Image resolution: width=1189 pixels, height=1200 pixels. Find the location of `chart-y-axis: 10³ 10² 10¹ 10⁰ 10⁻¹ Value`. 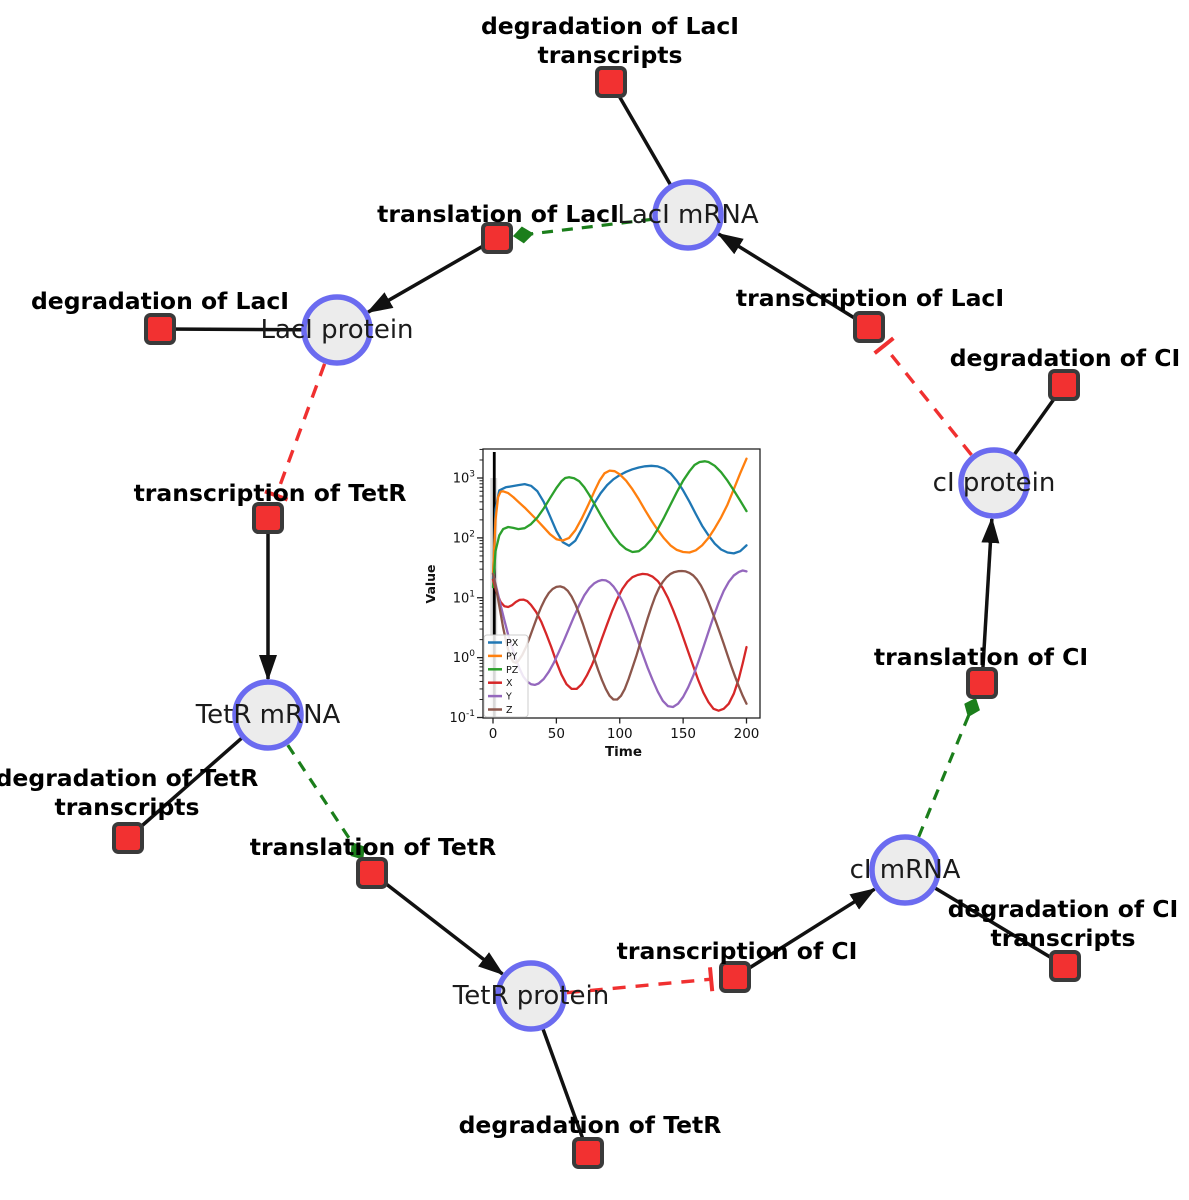

chart-y-axis: 10³ 10² 10¹ 10⁰ 10⁻¹ Value is located at coordinates (453, 587).